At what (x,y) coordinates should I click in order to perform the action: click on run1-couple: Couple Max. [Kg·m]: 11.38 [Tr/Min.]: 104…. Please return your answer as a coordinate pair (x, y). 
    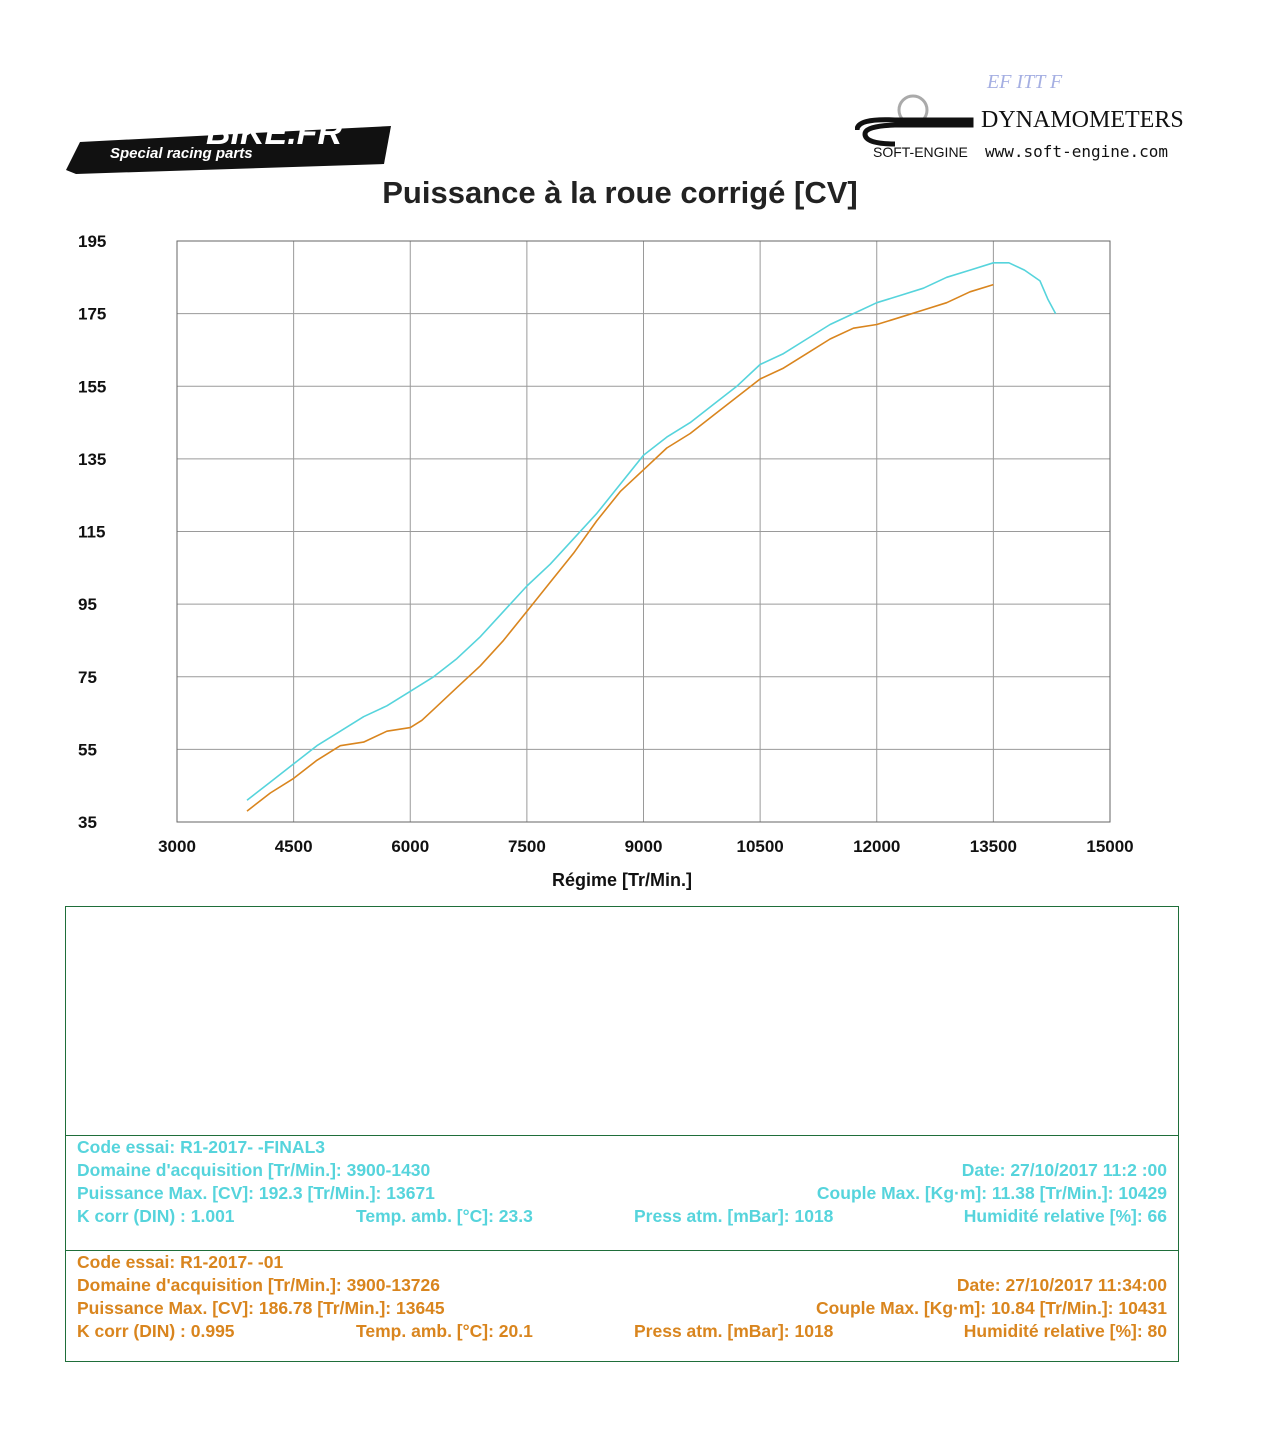
    Looking at the image, I should click on (991, 1193).